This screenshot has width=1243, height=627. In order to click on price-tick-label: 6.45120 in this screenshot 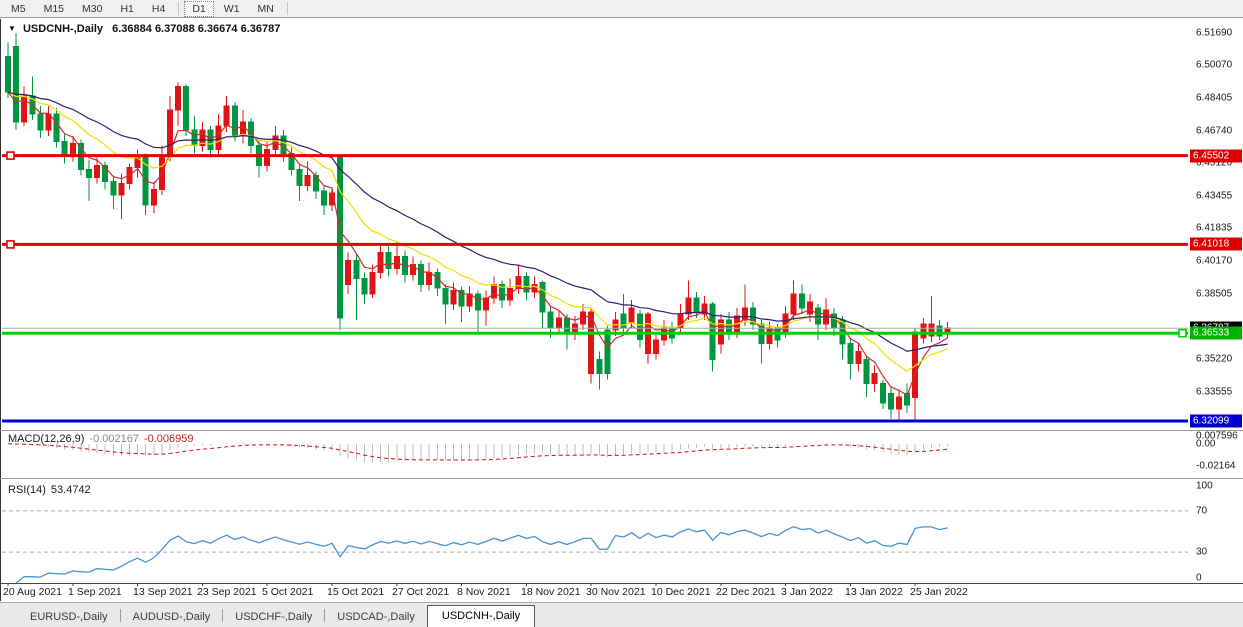, I will do `click(1214, 163)`.